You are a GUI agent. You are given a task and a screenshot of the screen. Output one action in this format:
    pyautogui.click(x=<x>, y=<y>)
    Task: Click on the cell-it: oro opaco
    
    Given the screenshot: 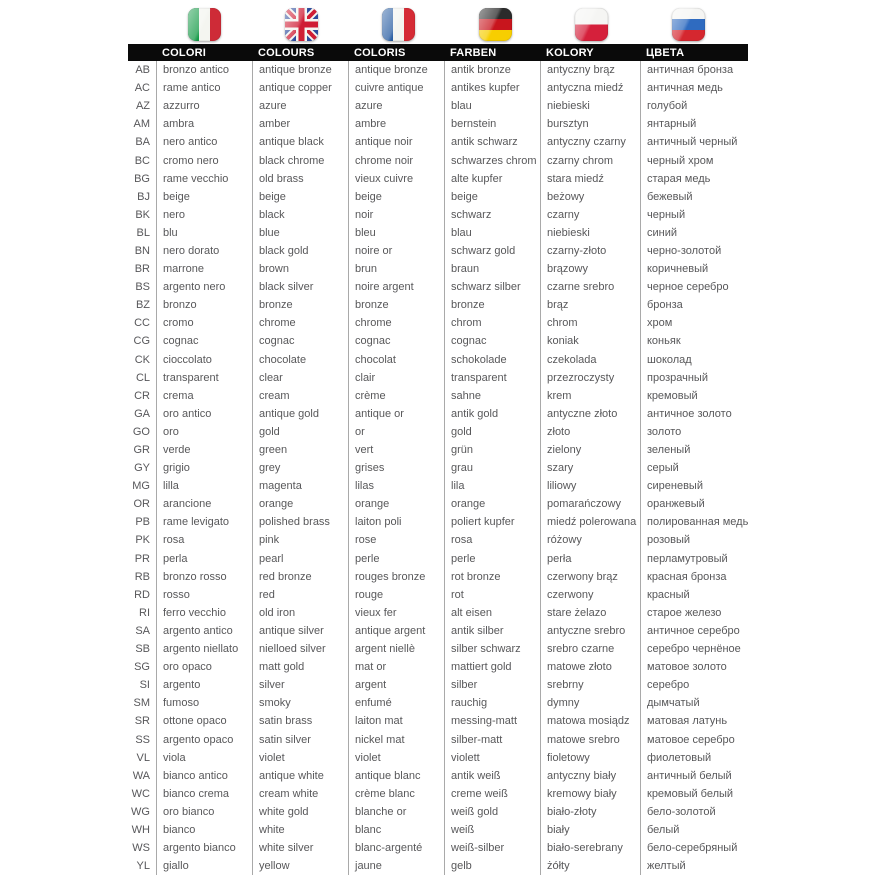 What is the action you would take?
    pyautogui.click(x=204, y=667)
    